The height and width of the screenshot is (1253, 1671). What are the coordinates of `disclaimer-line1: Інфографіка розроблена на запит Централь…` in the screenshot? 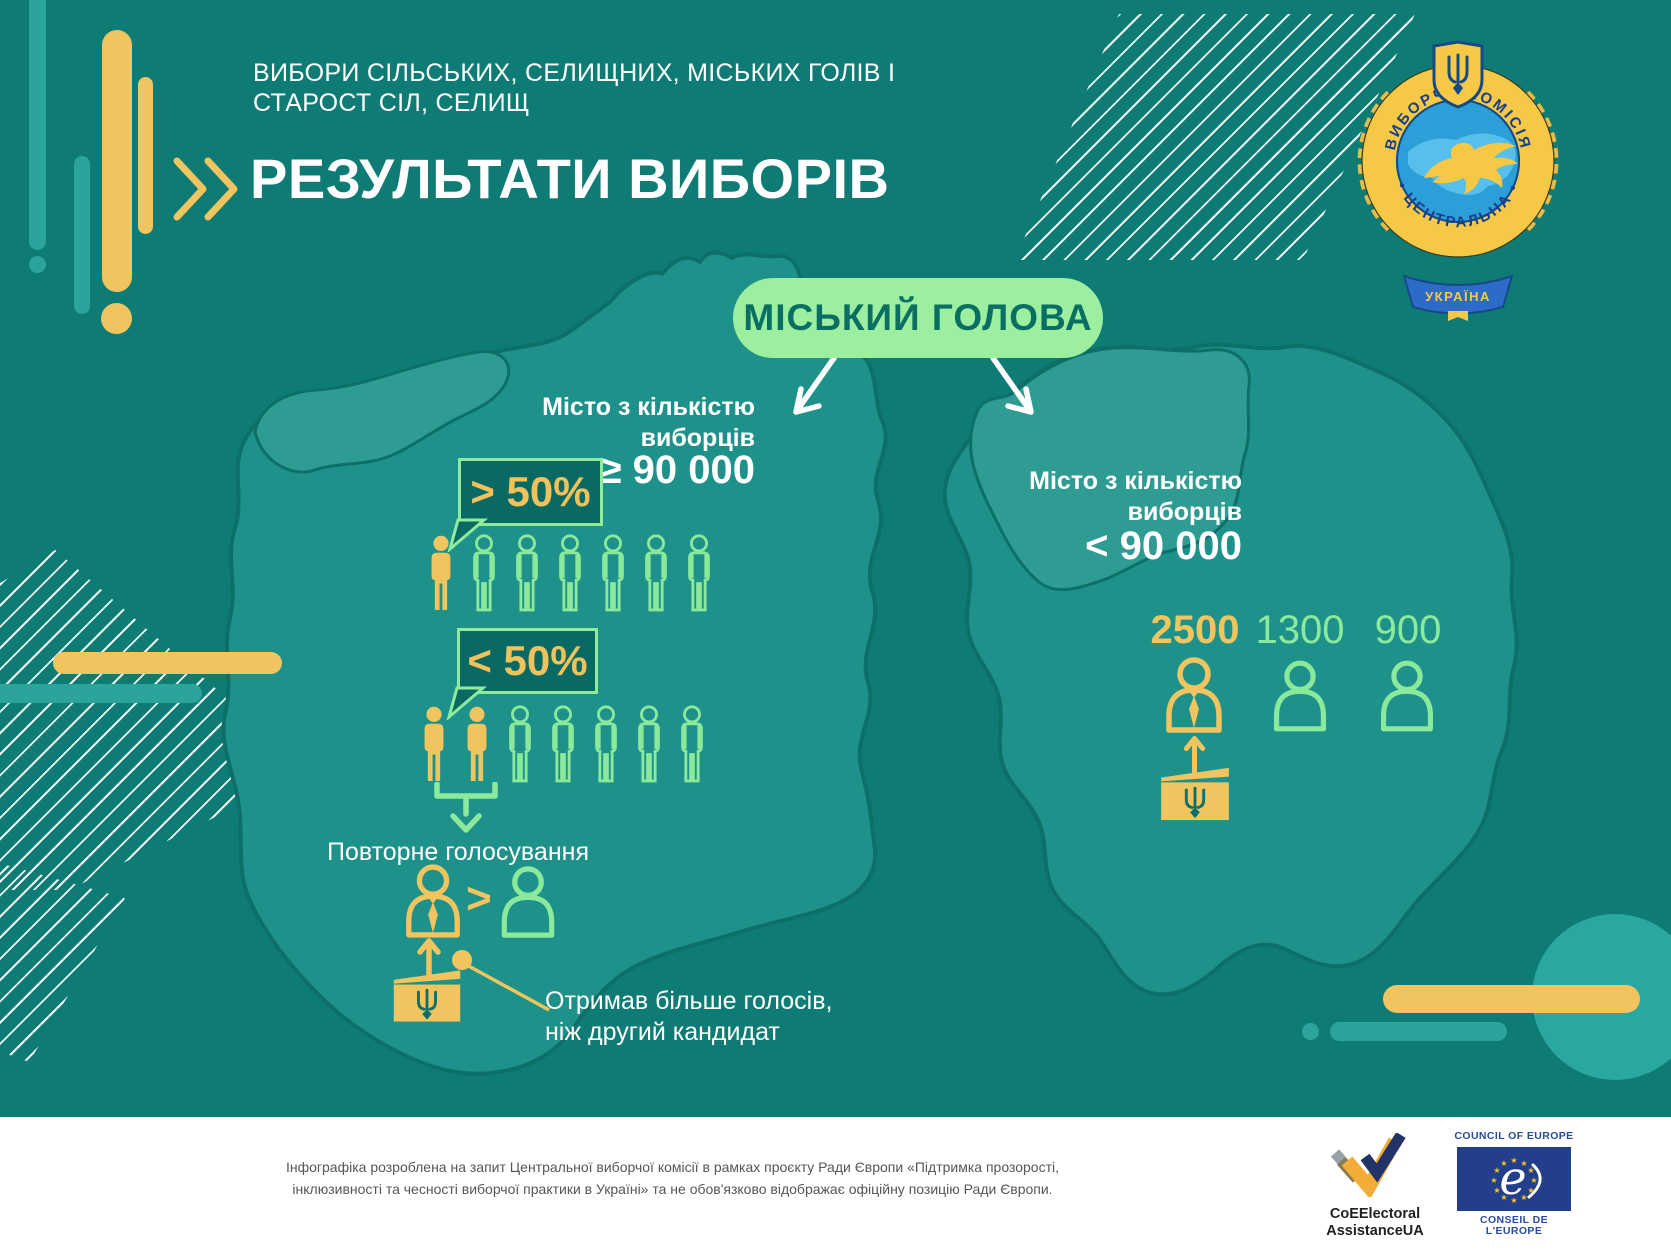 It's located at (672, 1167).